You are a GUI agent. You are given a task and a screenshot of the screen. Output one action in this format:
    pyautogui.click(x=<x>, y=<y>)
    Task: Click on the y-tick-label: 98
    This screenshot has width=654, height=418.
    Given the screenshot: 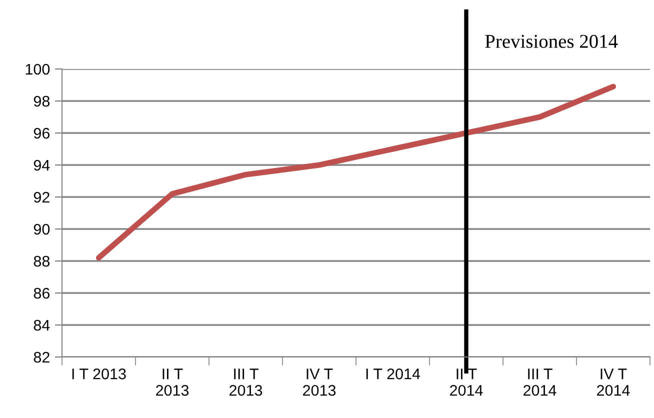 What is the action you would take?
    pyautogui.click(x=42, y=101)
    